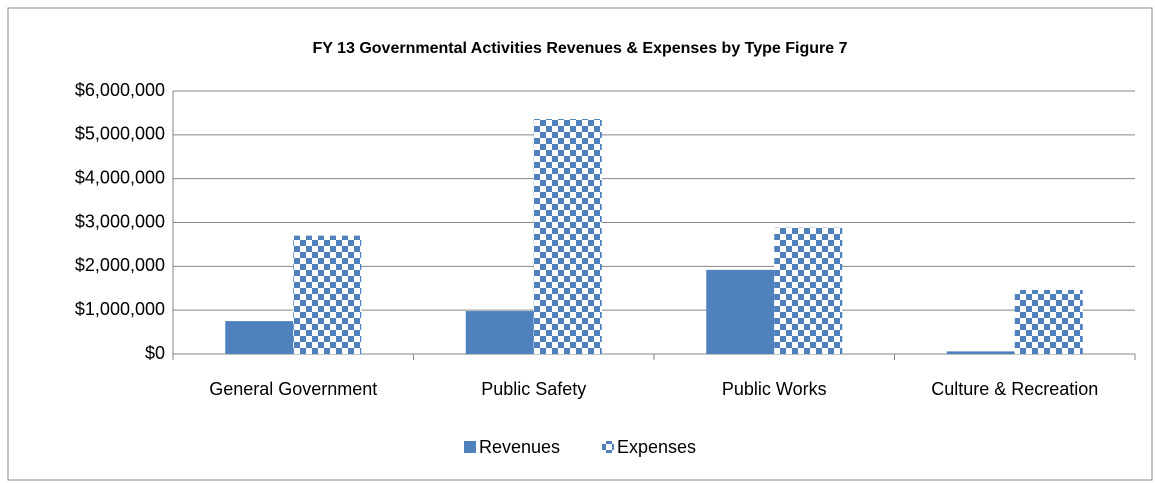  Describe the element at coordinates (155, 353) in the screenshot. I see `y-tick-label: $0` at that location.